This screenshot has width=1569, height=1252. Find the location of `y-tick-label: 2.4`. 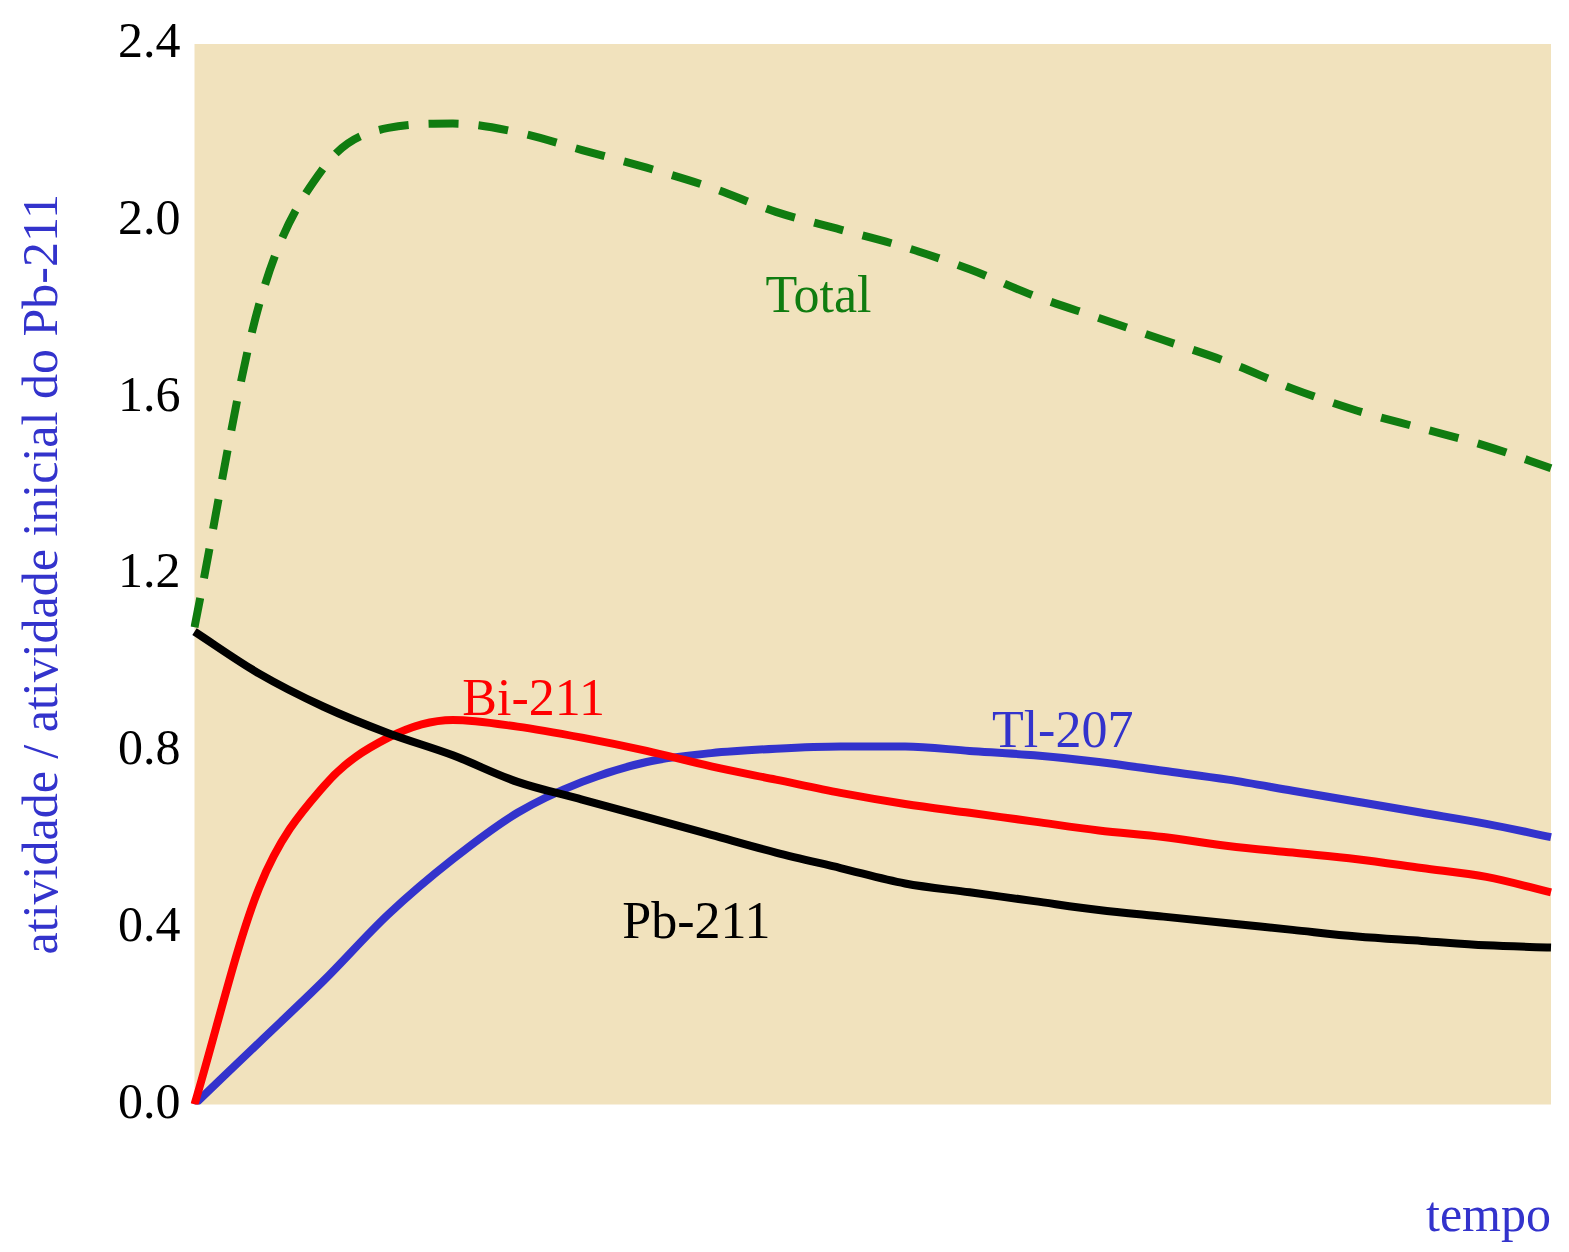

y-tick-label: 2.4 is located at coordinates (149, 40).